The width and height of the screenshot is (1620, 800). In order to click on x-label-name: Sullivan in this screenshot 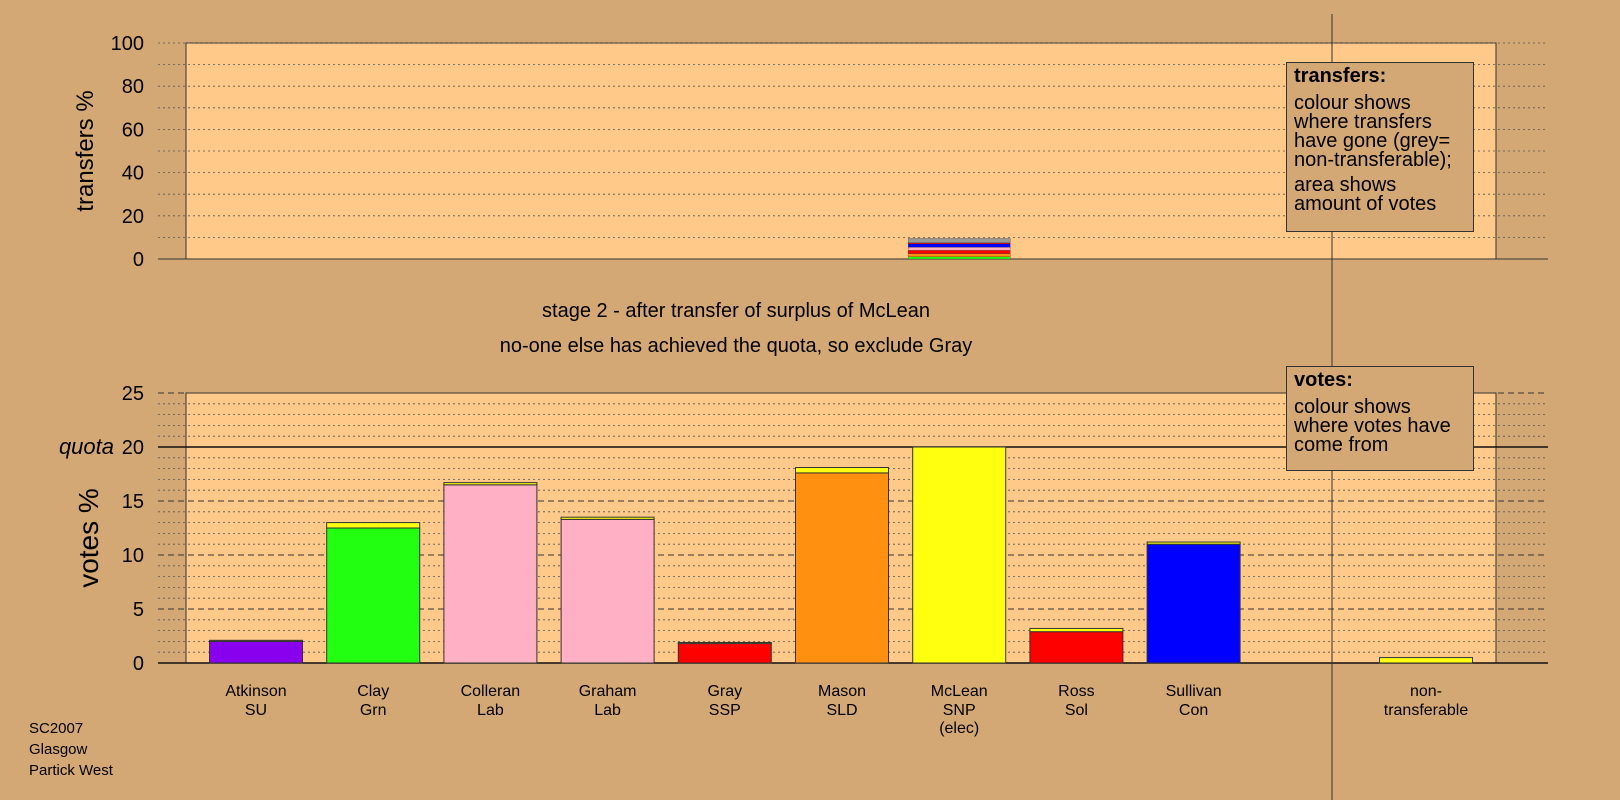, I will do `click(1194, 691)`.